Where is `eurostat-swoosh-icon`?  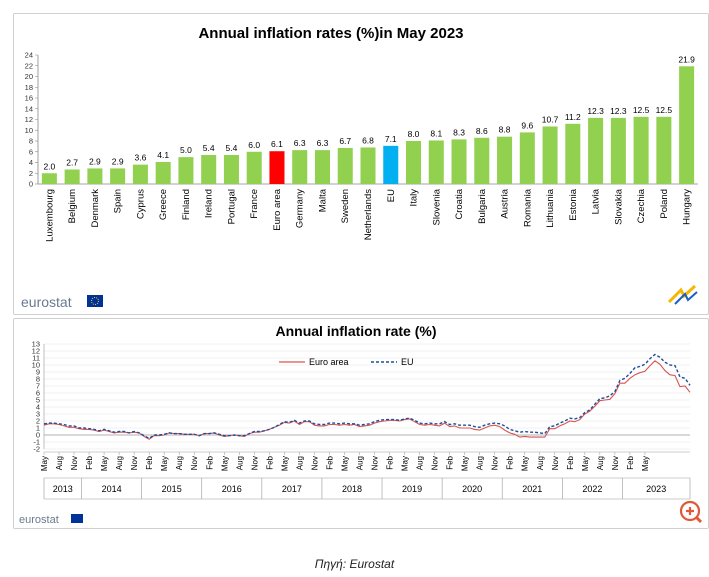 eurostat-swoosh-icon is located at coordinates (682, 294).